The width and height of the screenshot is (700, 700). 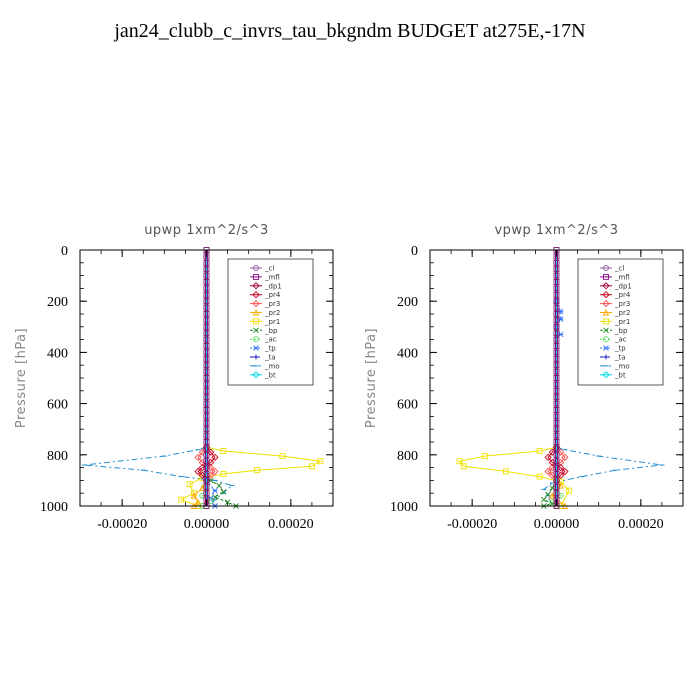 I want to click on subplot-title: vpwp 1xm^2/s^3, so click(x=556, y=230).